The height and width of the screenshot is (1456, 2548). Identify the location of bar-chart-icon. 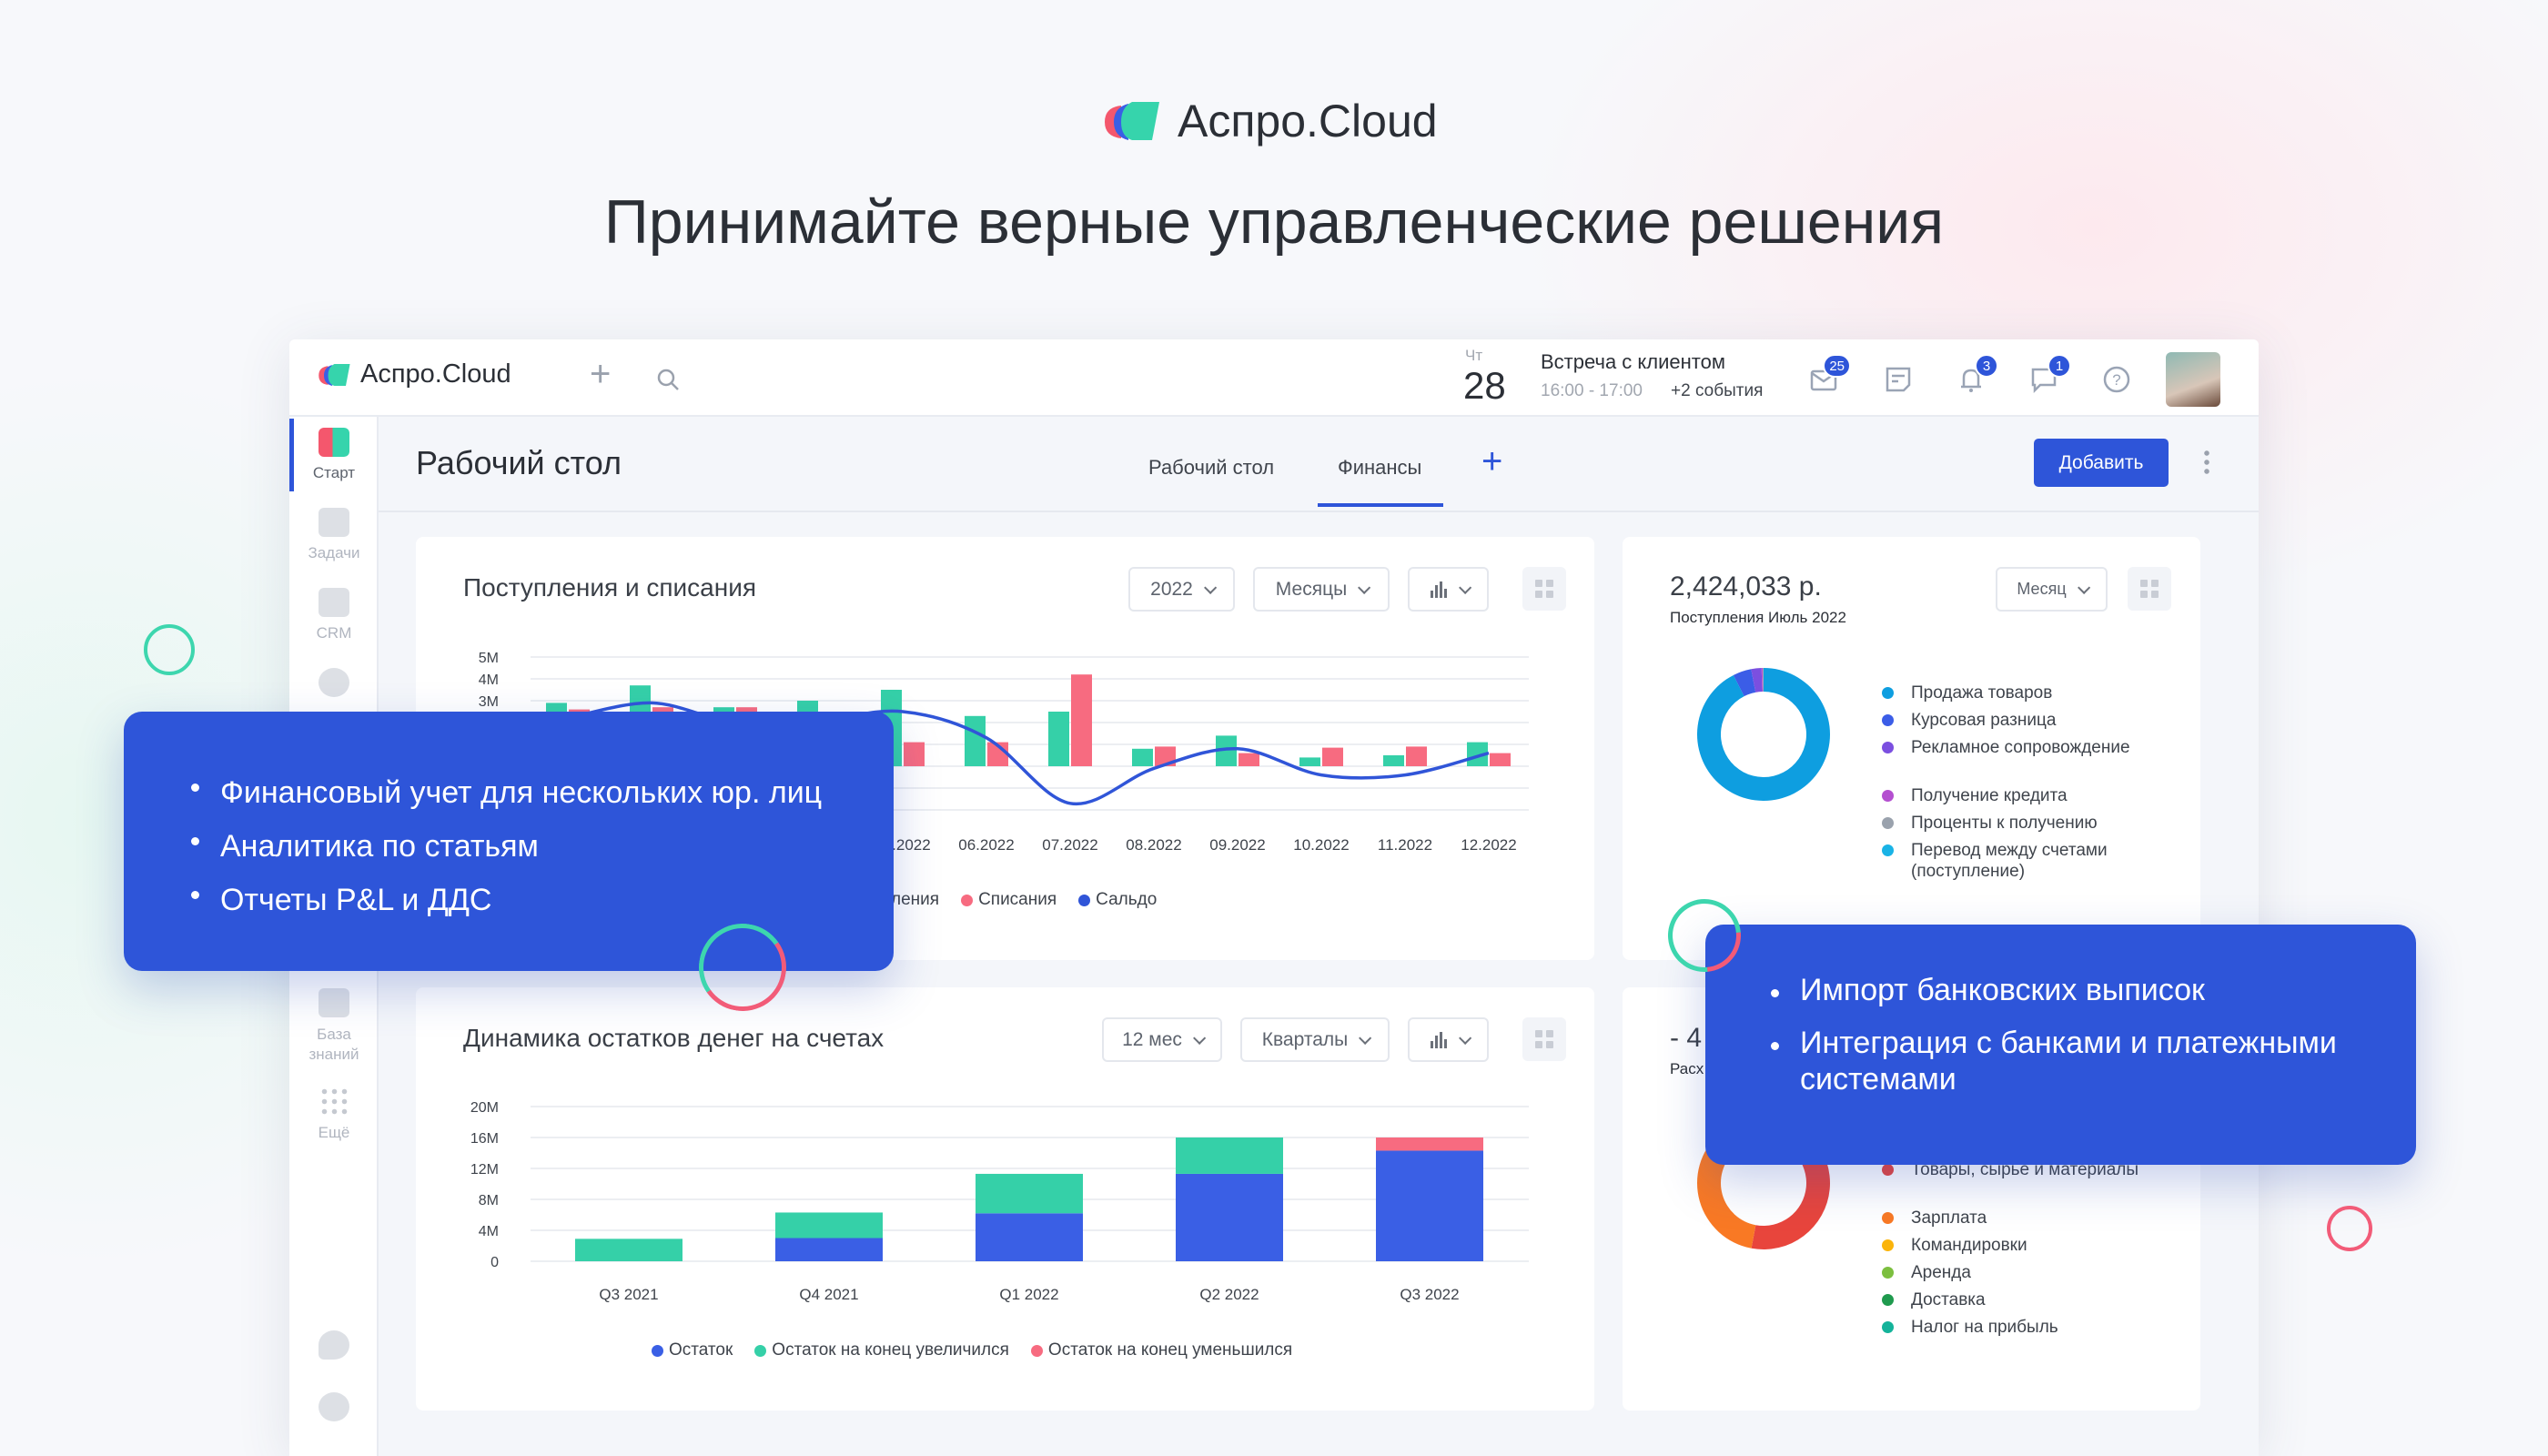
(1439, 589).